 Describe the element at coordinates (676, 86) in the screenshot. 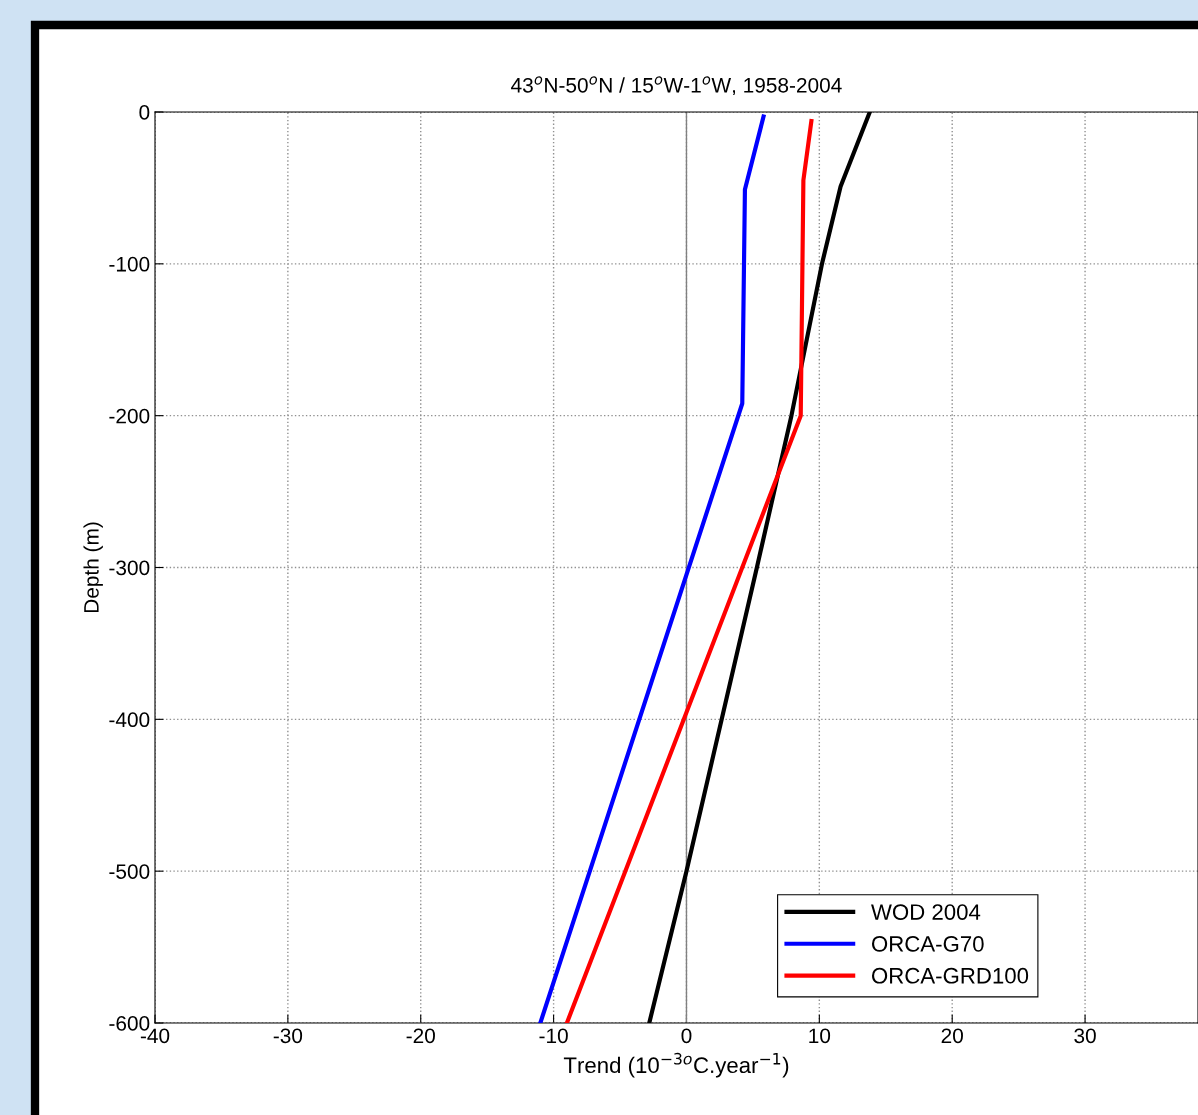

I see `chart-title: 43$^{o}$N-50$^{o}$N / 15$^{o}$W-1$^{o}$W, 1958-2004` at that location.